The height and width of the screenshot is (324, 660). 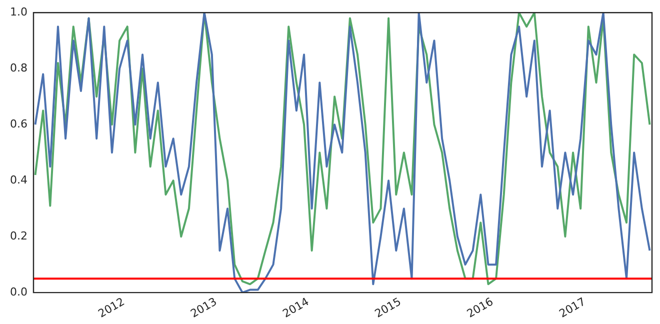 What do you see at coordinates (19, 179) in the screenshot?
I see `y-tick-label: 0.4` at bounding box center [19, 179].